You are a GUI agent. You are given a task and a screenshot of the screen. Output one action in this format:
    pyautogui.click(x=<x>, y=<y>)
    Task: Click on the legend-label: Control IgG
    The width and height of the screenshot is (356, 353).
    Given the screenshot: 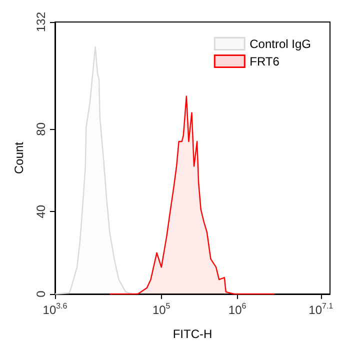 What is the action you would take?
    pyautogui.click(x=280, y=43)
    